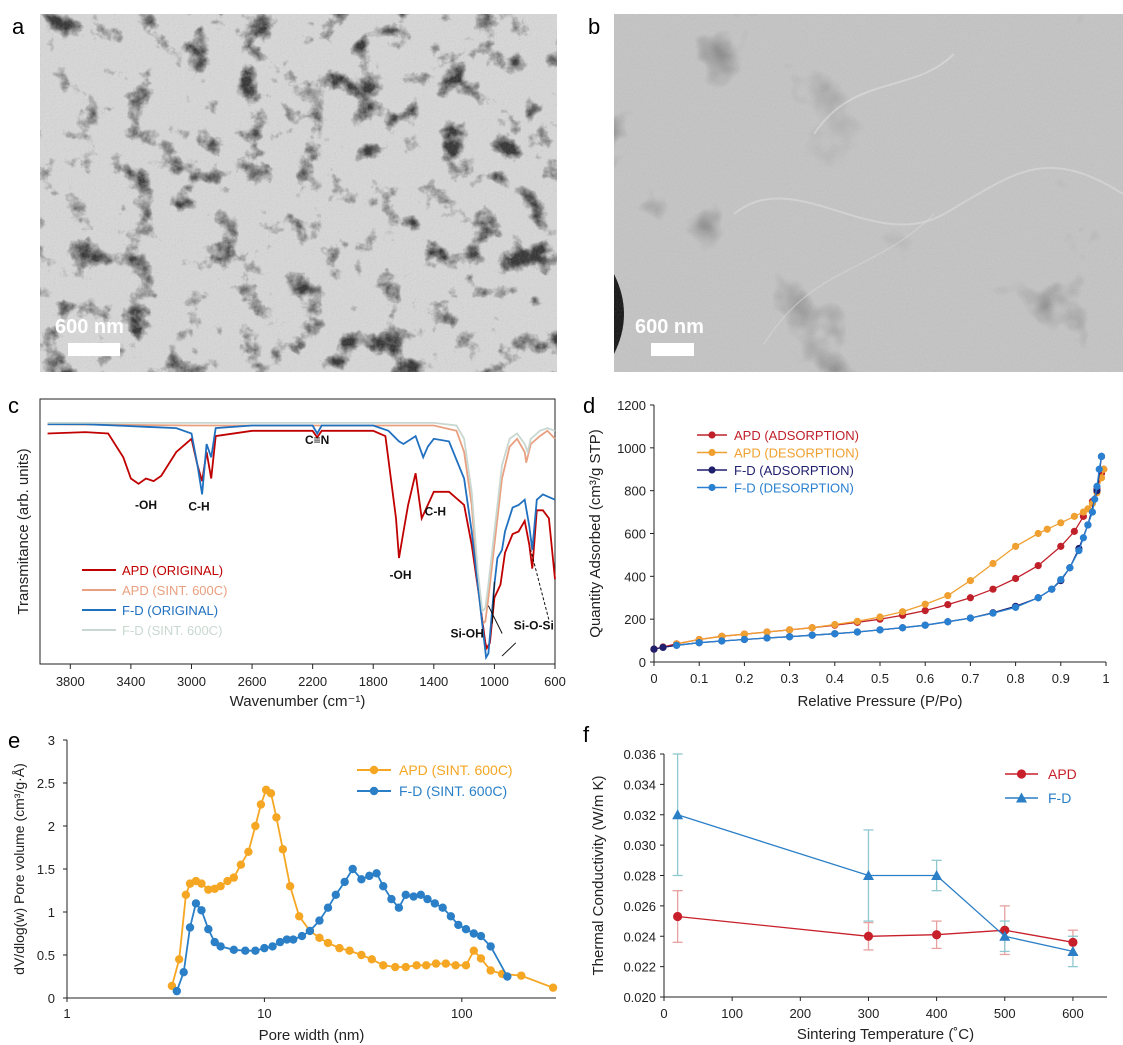  Describe the element at coordinates (301, 517) in the screenshot. I see `series-line-f-d-sint-600c-` at that location.